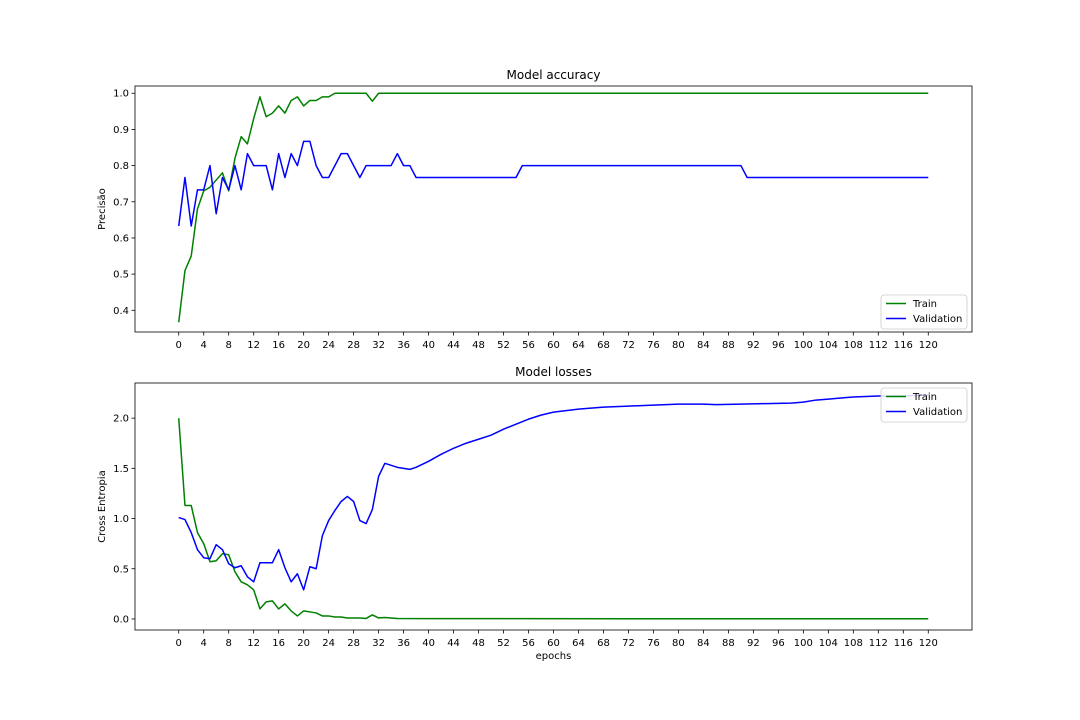 This screenshot has width=1080, height=720. I want to click on y-tick-label: 0.0, so click(121, 619).